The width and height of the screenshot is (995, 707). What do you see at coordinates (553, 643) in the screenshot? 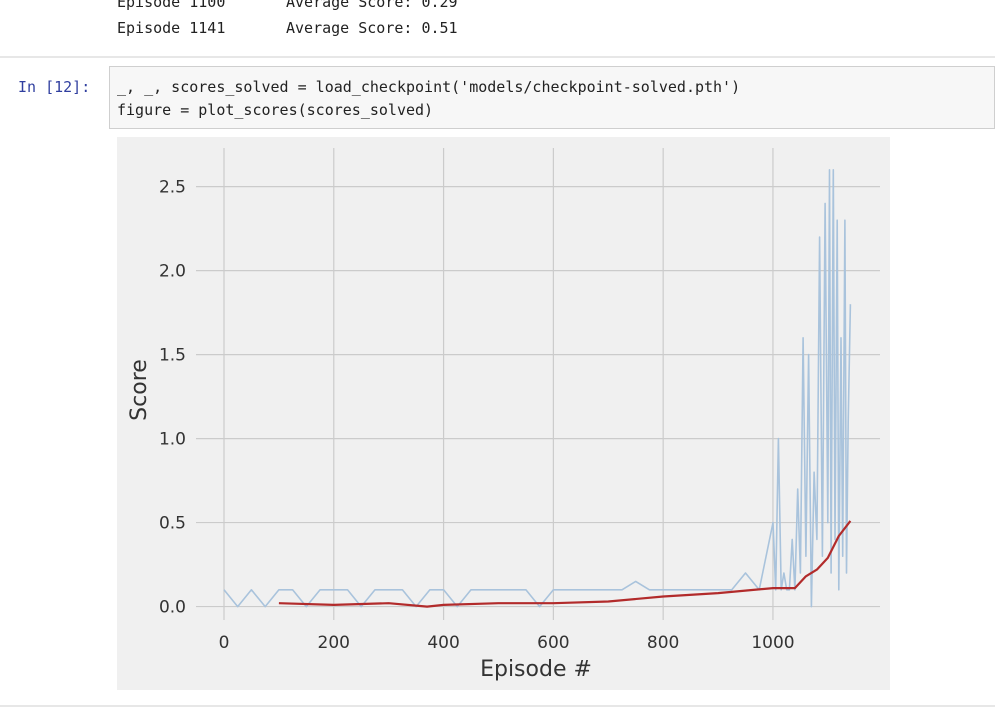
I see `x-tick-label: 600` at bounding box center [553, 643].